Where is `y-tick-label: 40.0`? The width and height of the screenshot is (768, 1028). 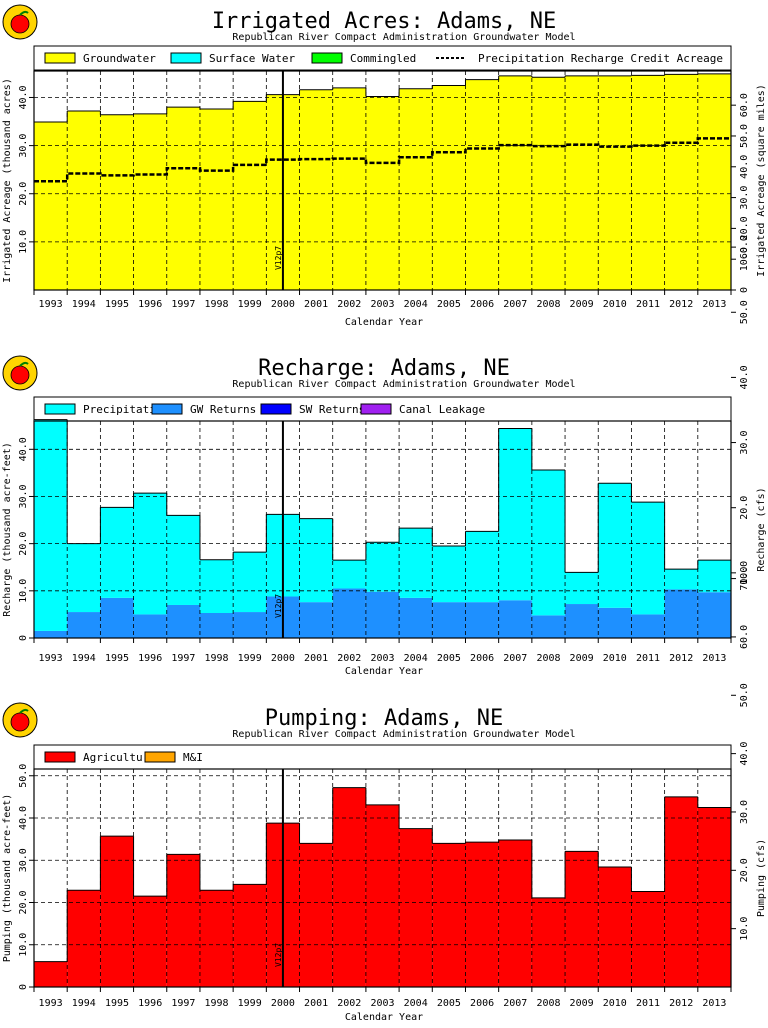 y-tick-label: 40.0 is located at coordinates (23, 449).